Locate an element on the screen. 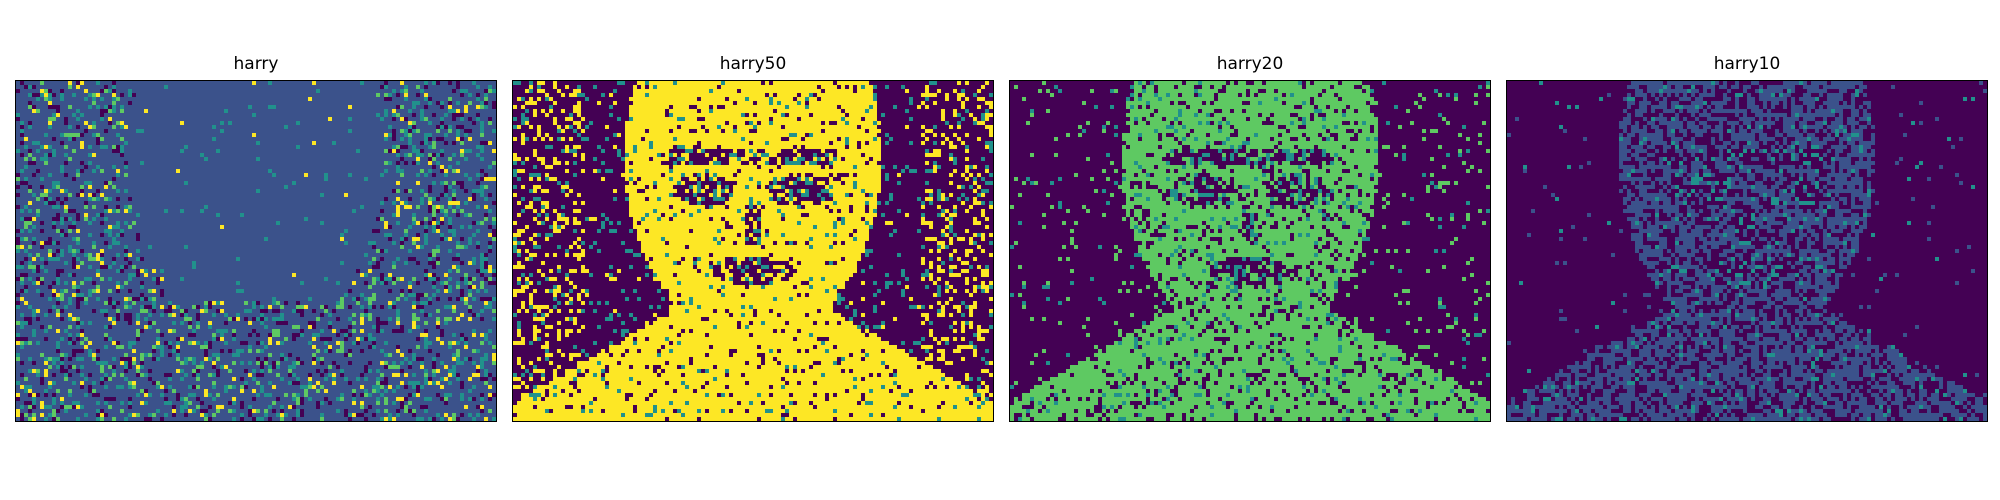 The width and height of the screenshot is (2000, 500). panel-title: harry10 is located at coordinates (1747, 64).